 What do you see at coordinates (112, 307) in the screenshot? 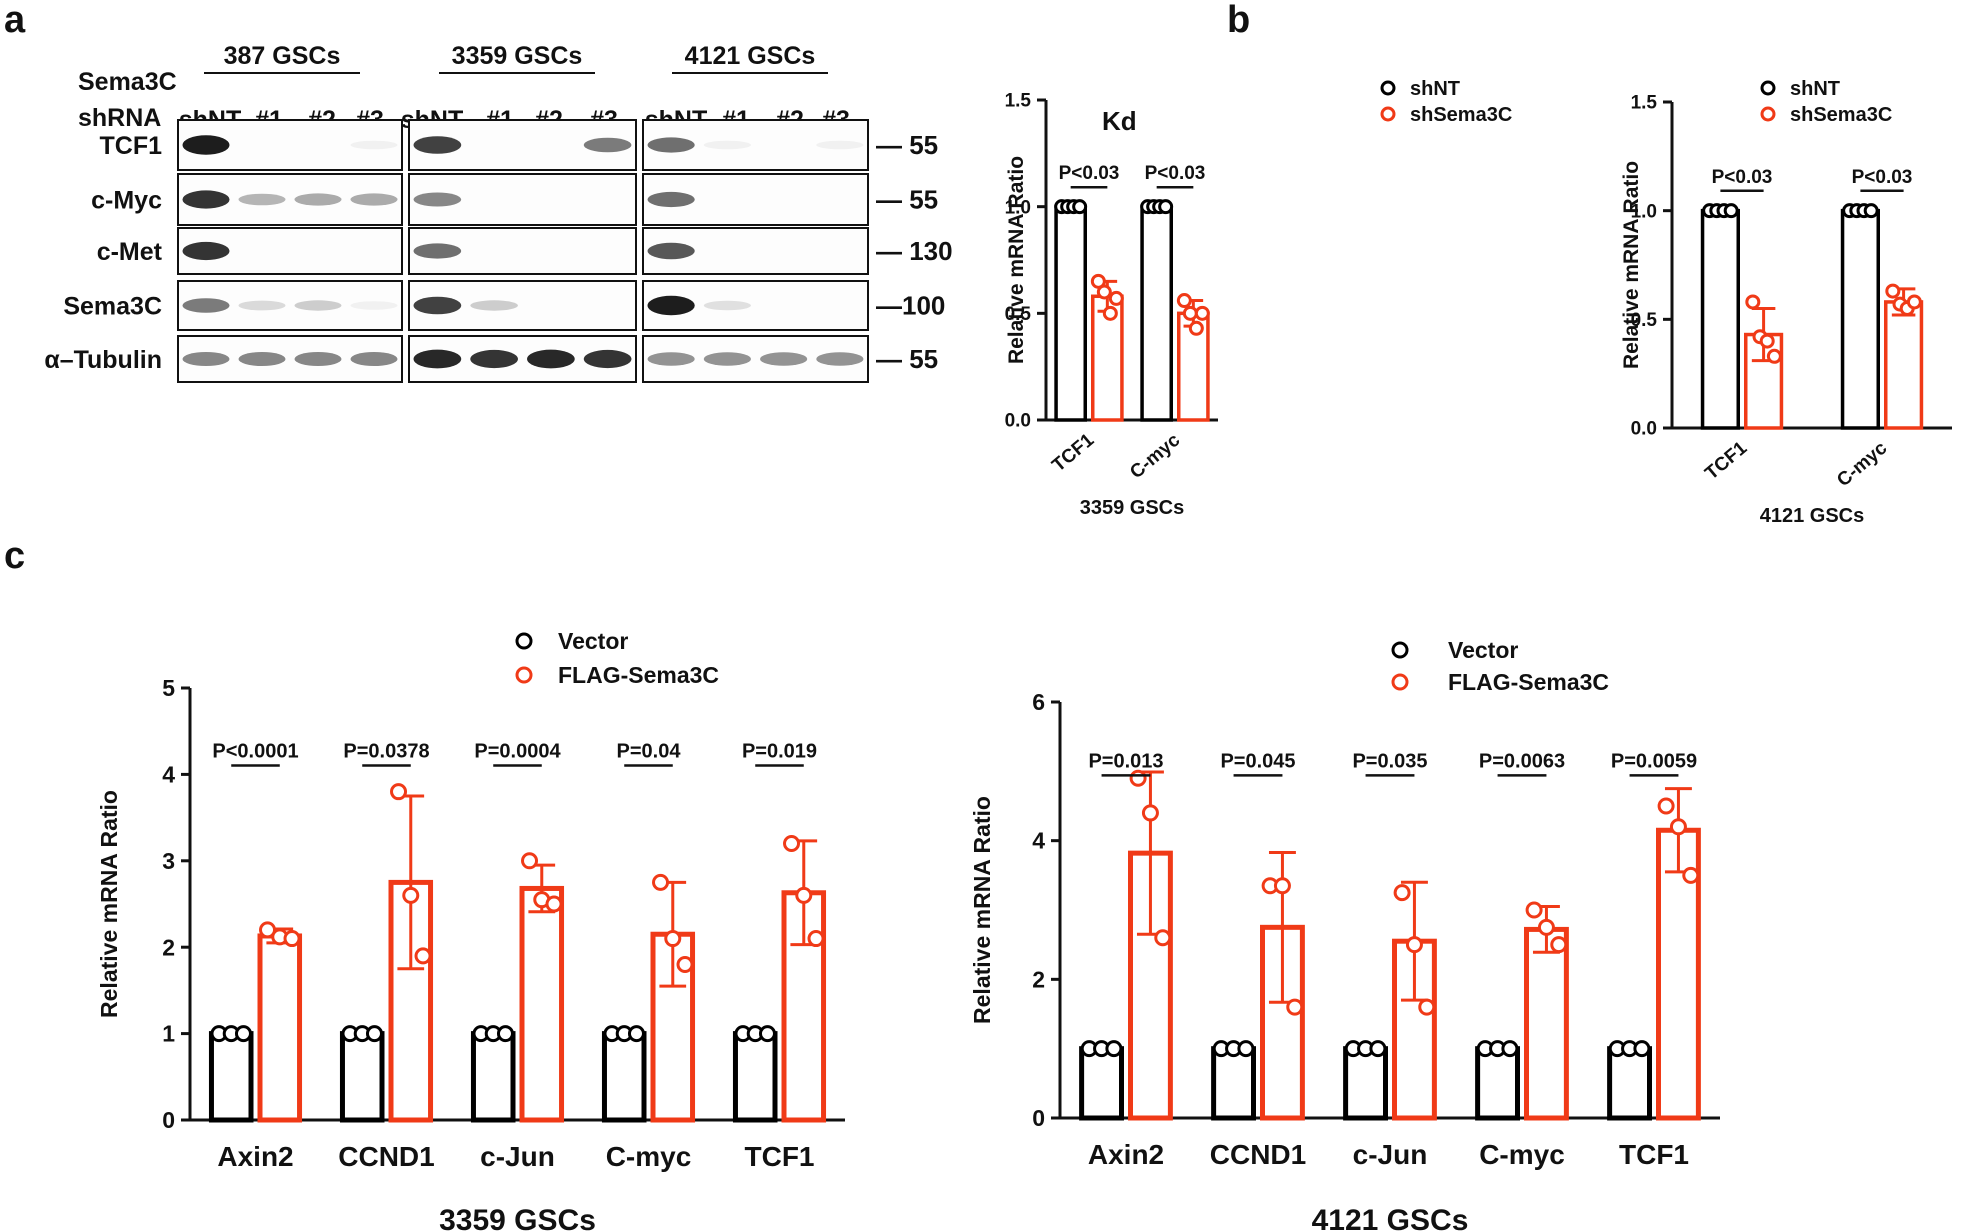
I see `blot-row-label: Sema3C` at bounding box center [112, 307].